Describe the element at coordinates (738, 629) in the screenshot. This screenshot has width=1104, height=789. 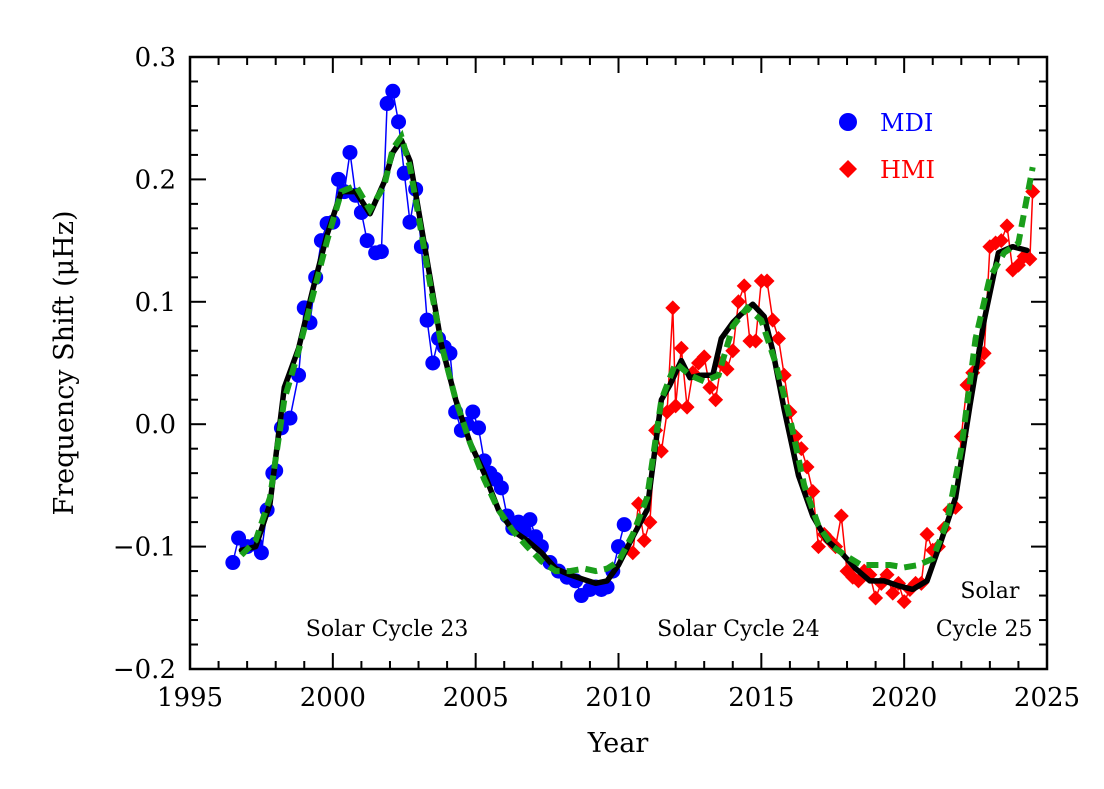
I see `cycle-annotation: Solar Cycle 24` at that location.